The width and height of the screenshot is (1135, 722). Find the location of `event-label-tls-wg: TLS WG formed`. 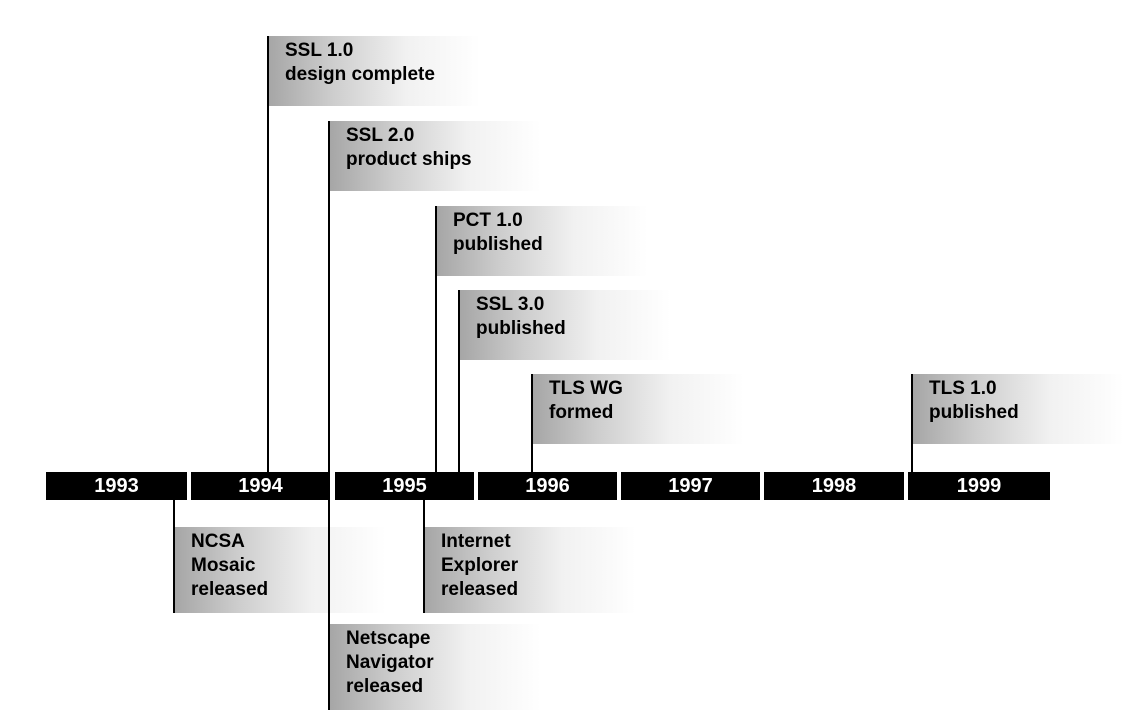

event-label-tls-wg: TLS WG formed is located at coordinates (638, 409).